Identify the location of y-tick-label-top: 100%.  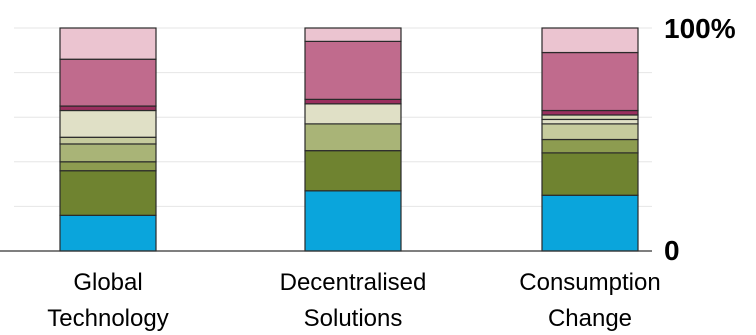
(700, 28).